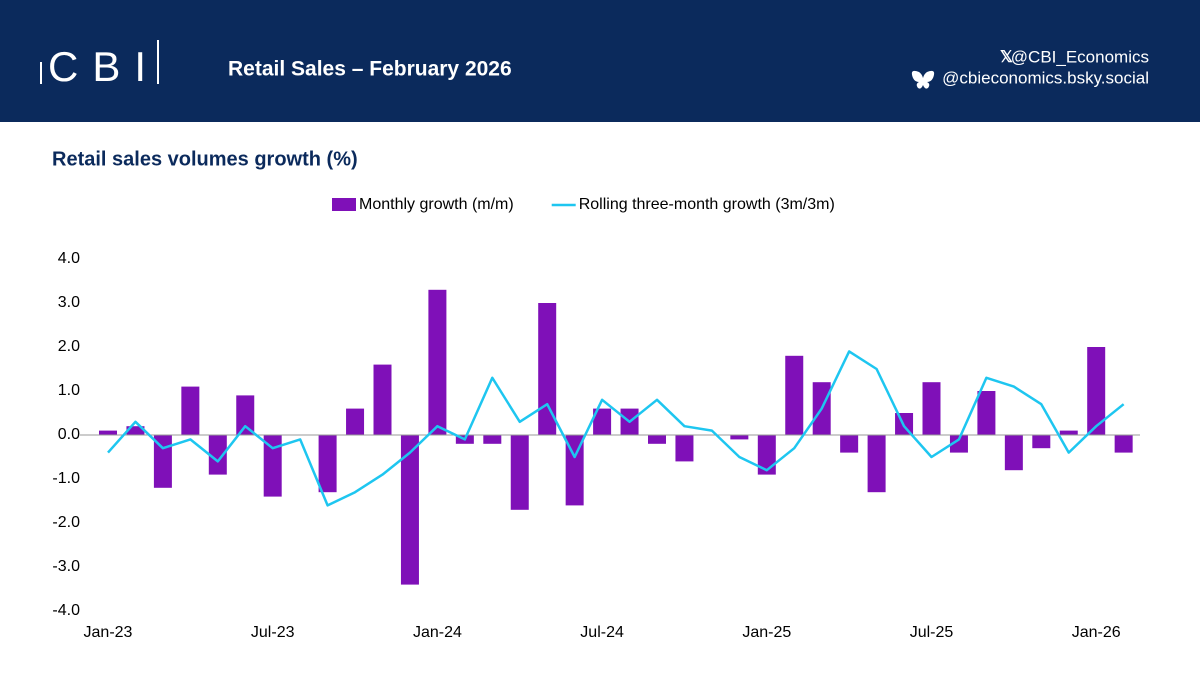 The height and width of the screenshot is (675, 1200). What do you see at coordinates (1096, 632) in the screenshot?
I see `x-tick-label: Jan-26` at bounding box center [1096, 632].